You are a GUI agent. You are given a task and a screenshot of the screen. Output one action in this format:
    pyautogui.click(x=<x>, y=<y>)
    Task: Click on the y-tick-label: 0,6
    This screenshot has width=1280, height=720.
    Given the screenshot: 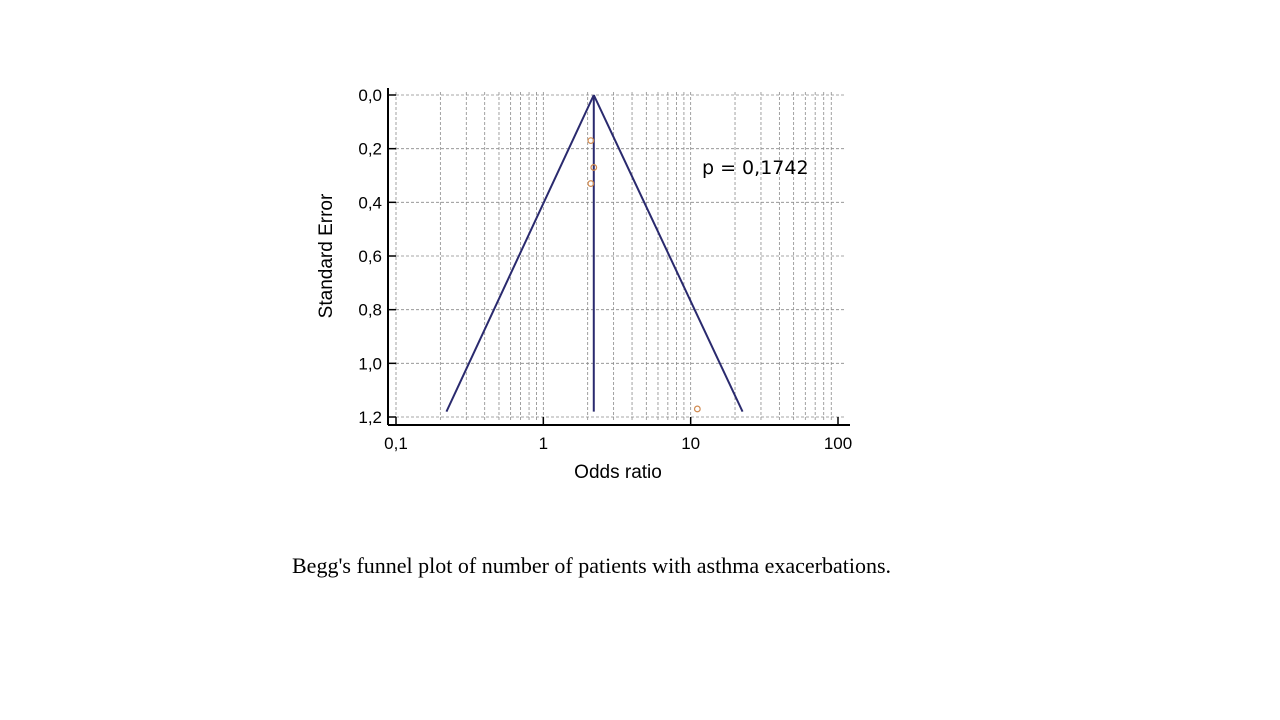 What is the action you would take?
    pyautogui.click(x=370, y=256)
    